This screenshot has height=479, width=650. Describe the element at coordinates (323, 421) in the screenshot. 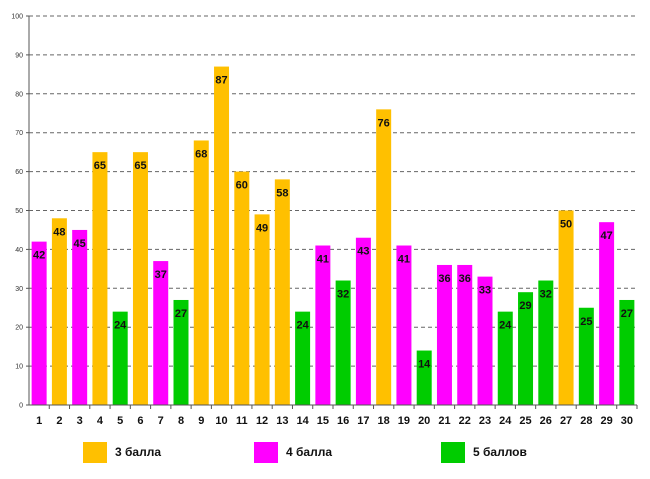

I see `x-tick-label-15: 15` at that location.